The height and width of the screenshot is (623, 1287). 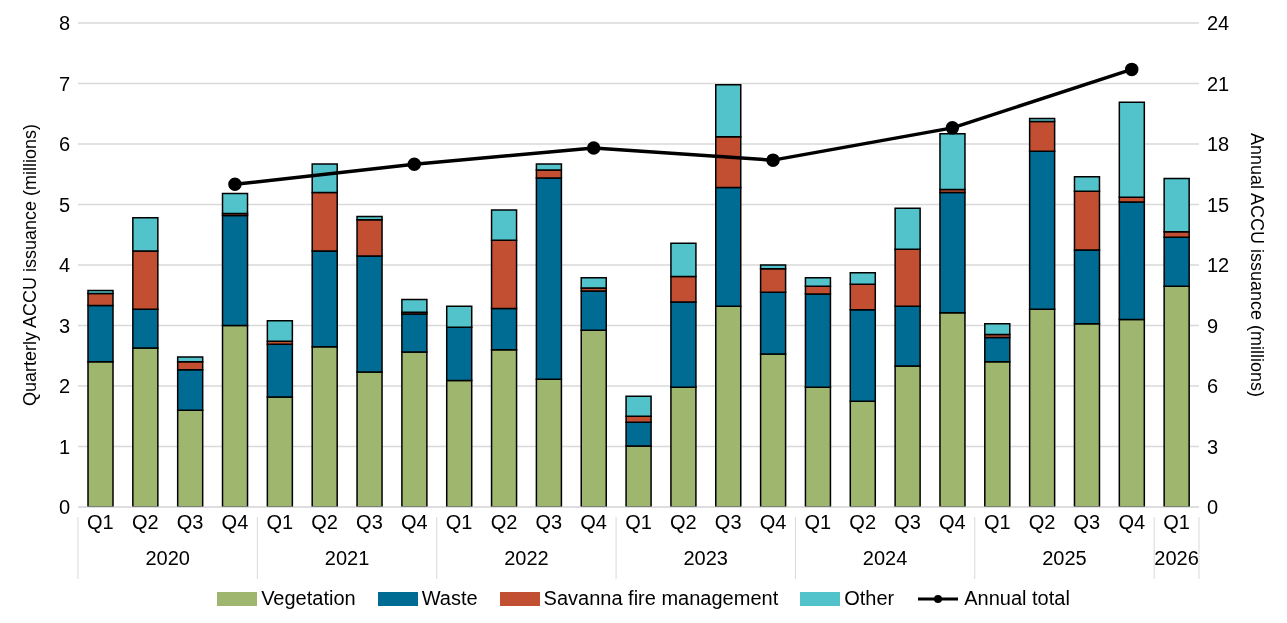 I want to click on text: 2026, so click(x=1176, y=558).